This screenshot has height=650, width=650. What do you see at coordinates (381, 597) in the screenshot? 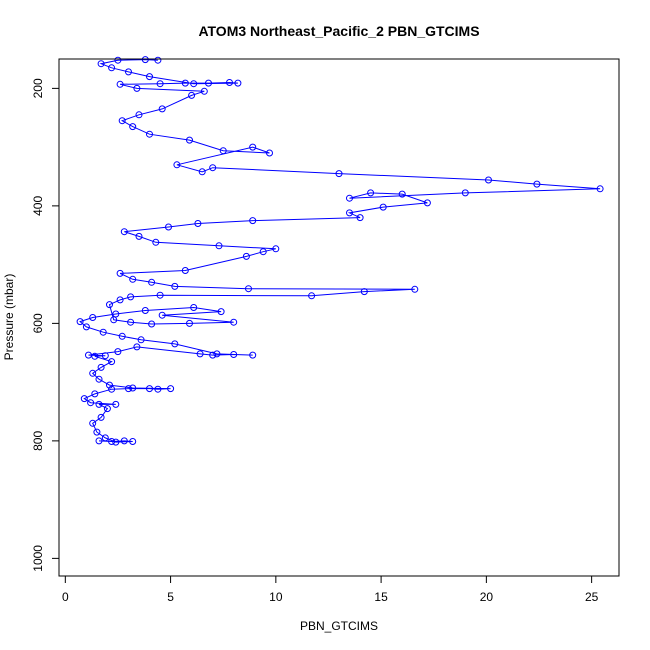
I see `x-tick-label: 15` at bounding box center [381, 597].